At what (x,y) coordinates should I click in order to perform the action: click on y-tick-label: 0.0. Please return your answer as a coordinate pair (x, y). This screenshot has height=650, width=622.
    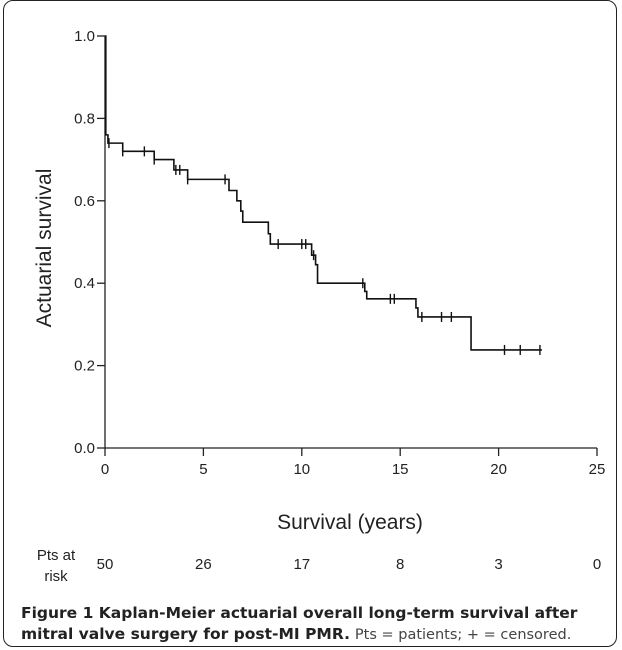
    Looking at the image, I should click on (84, 448).